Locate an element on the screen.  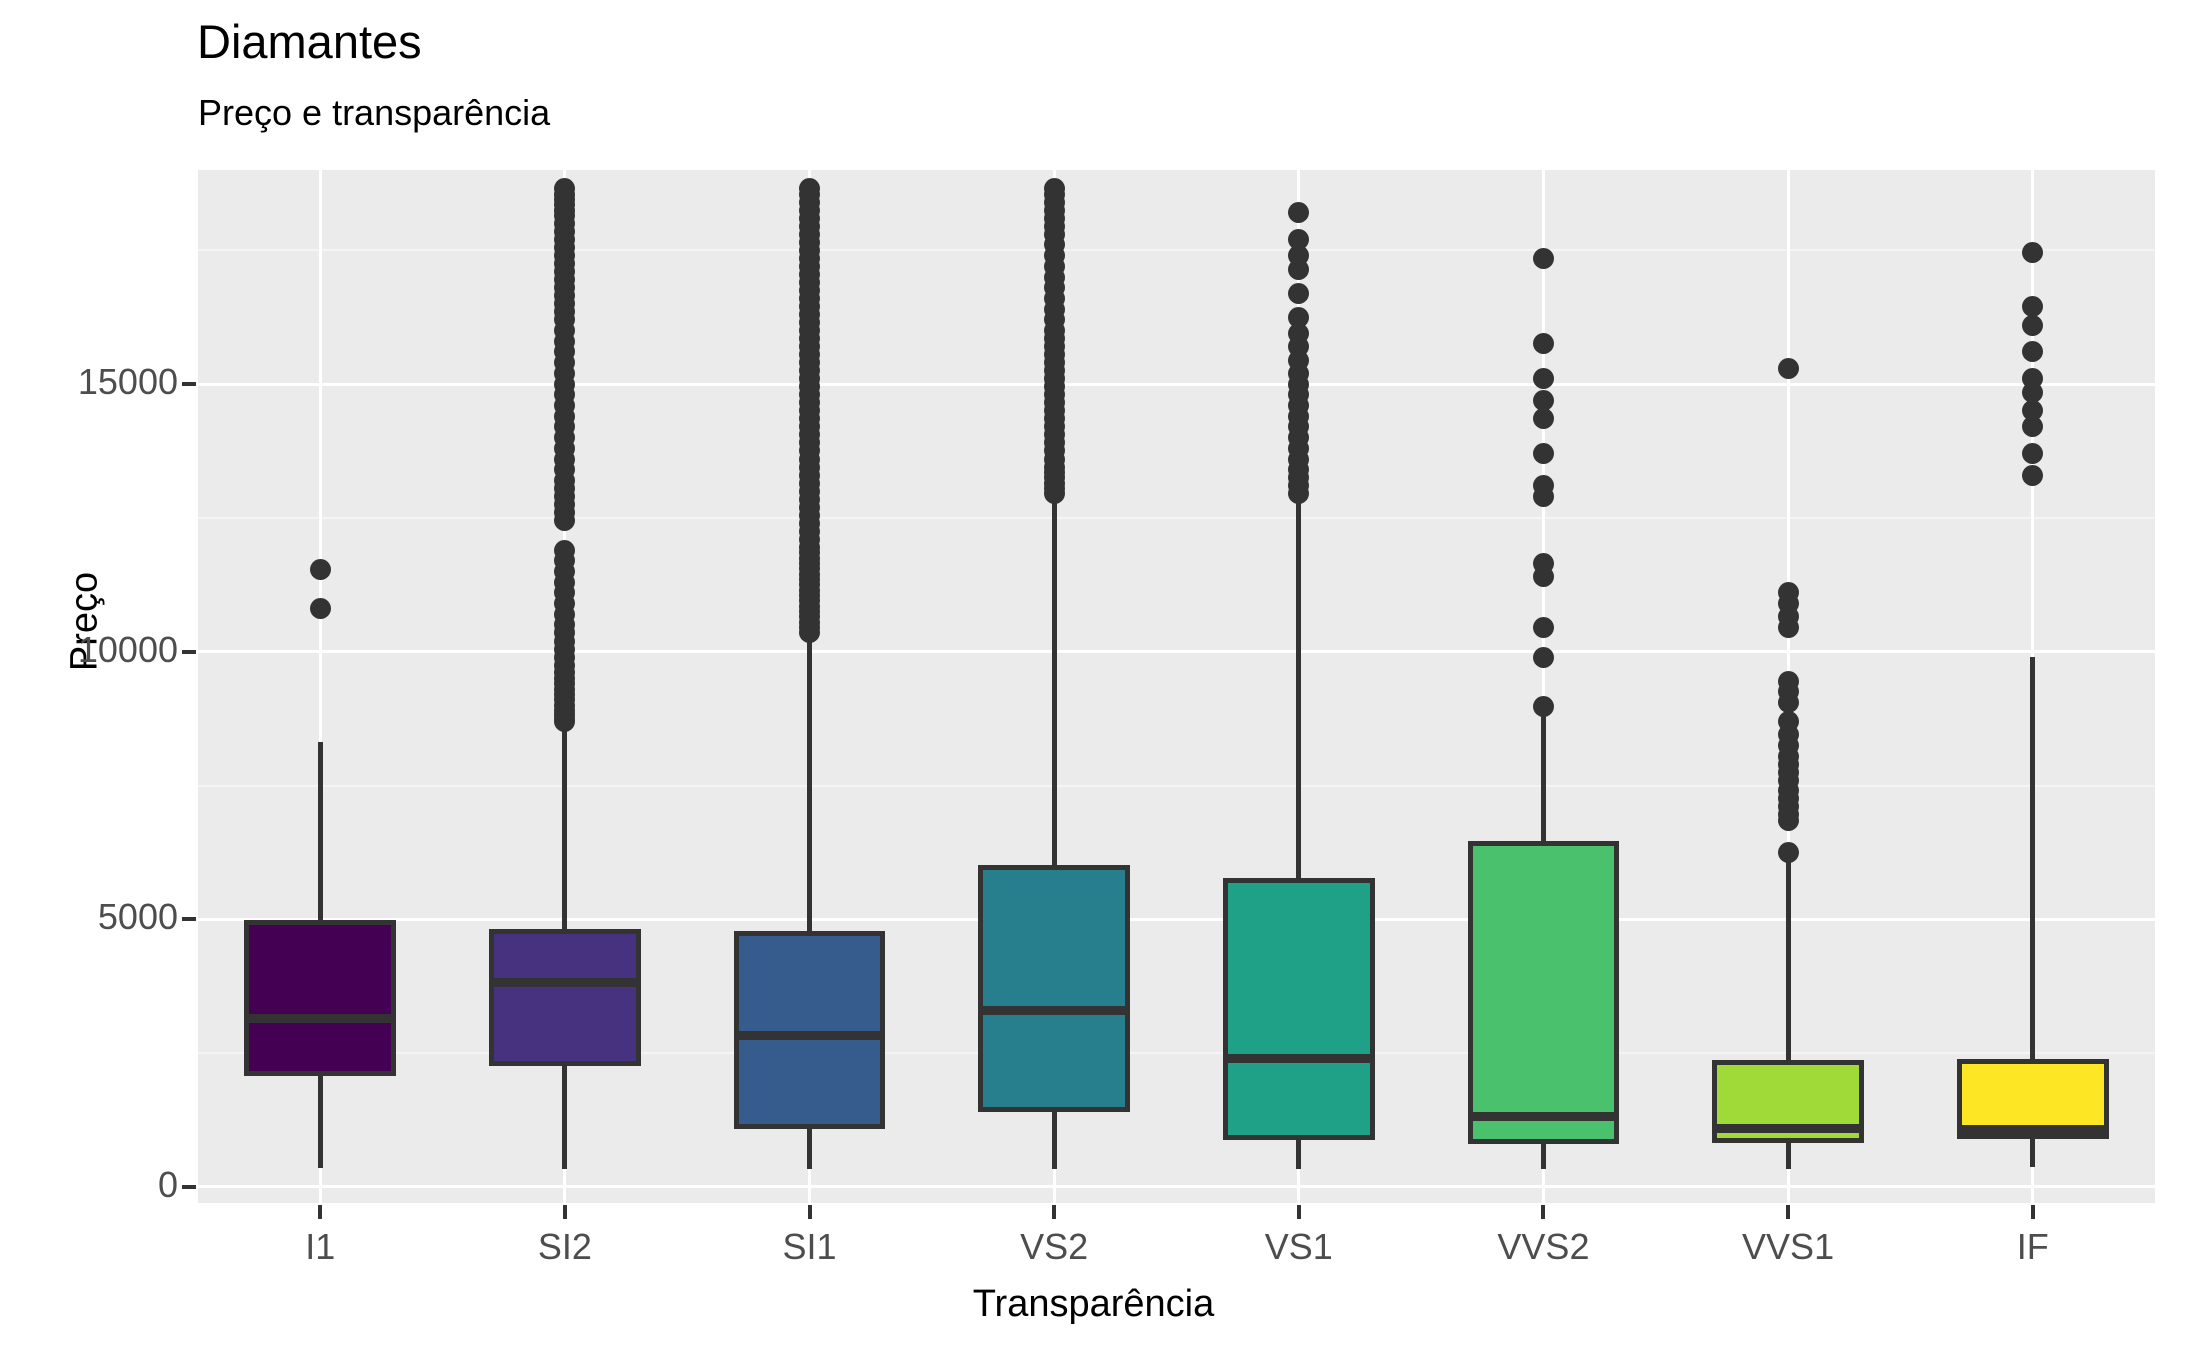
x-tick-label-vvs1: VVS1 is located at coordinates (1788, 1246).